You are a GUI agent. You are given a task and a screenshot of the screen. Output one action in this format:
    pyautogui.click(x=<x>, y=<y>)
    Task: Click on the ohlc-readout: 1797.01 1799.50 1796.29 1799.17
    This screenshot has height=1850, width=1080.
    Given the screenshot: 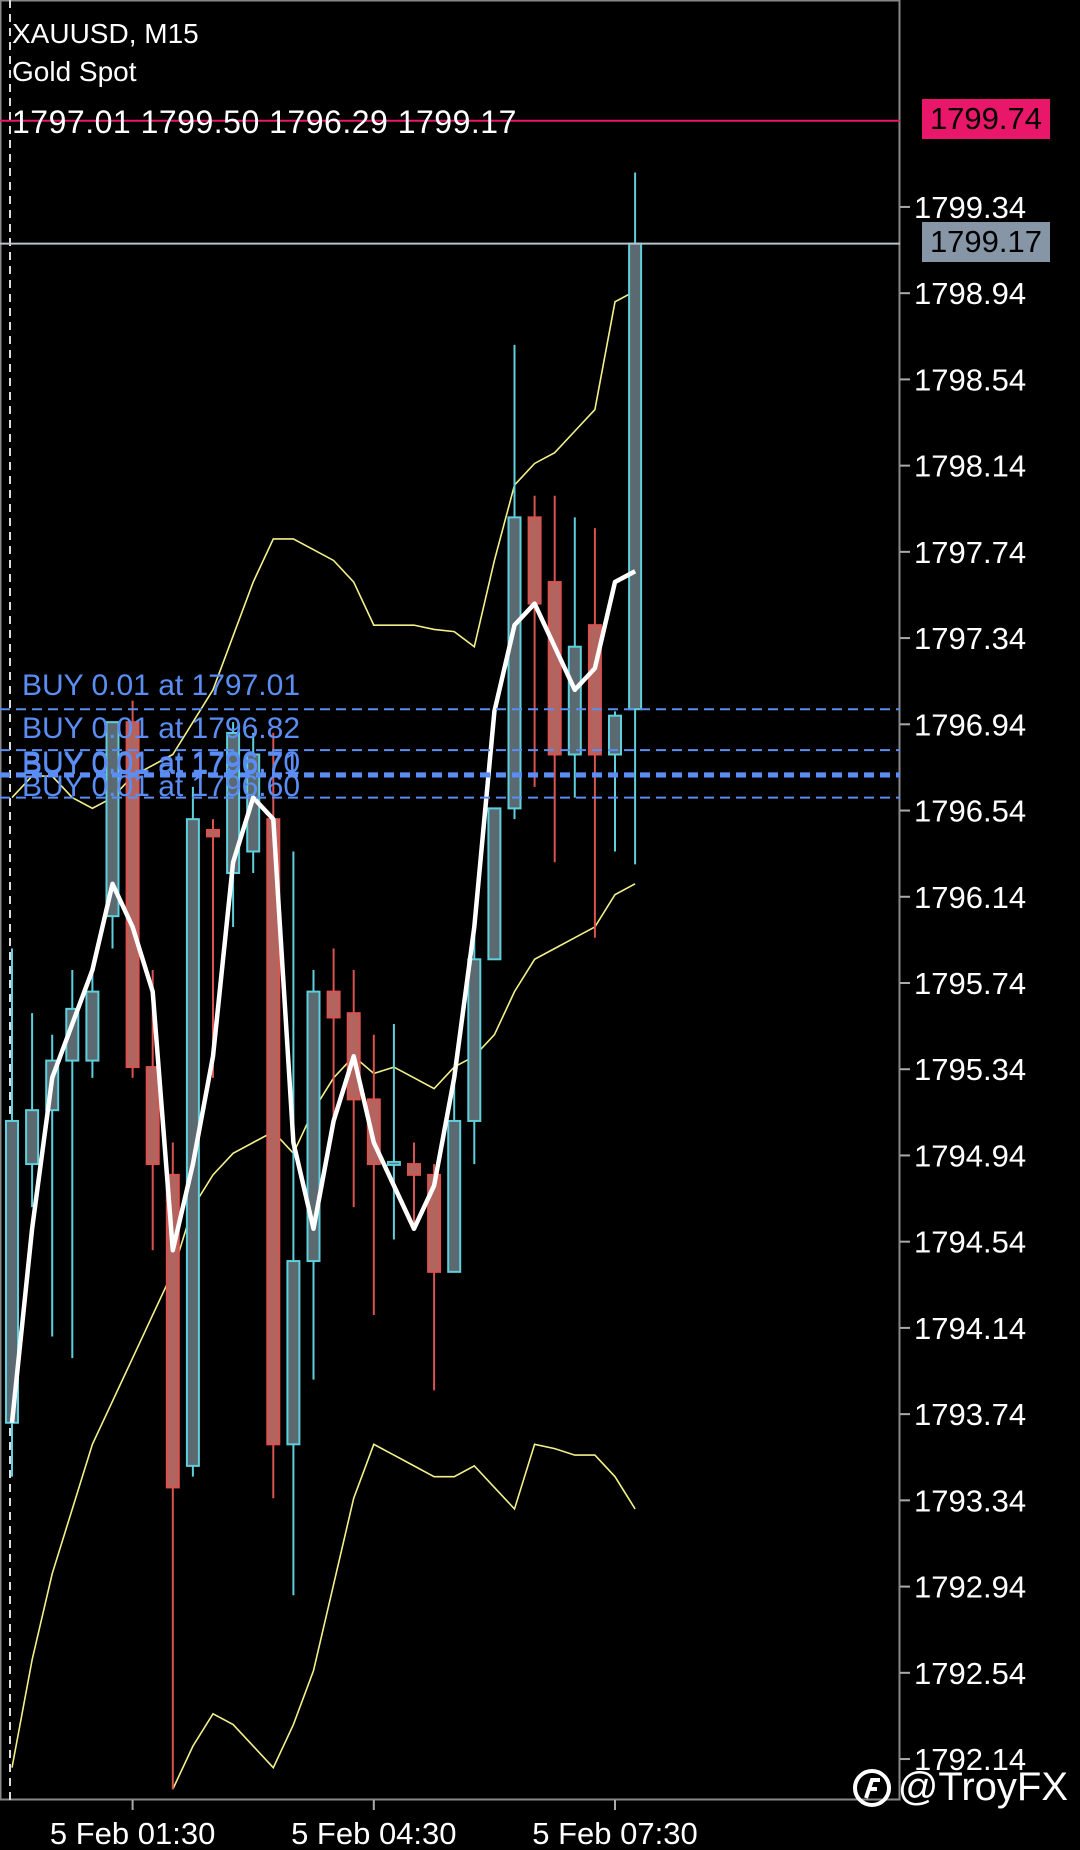 What is the action you would take?
    pyautogui.click(x=264, y=122)
    